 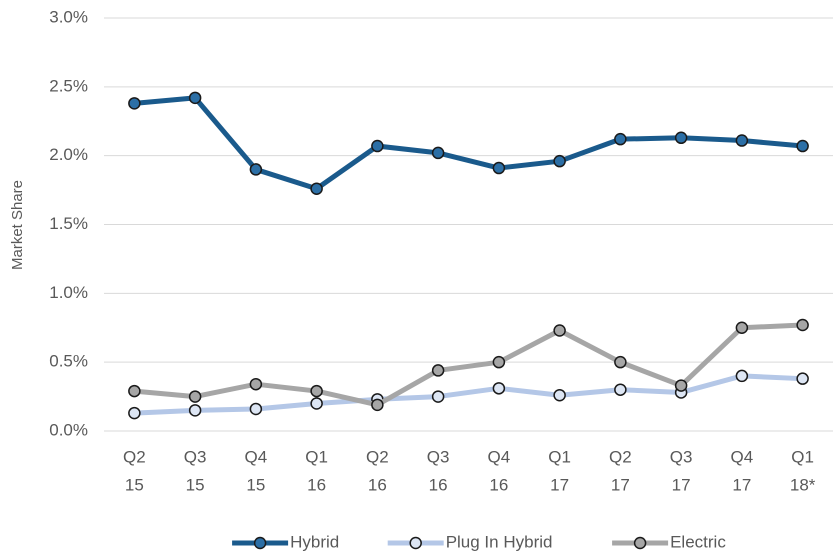 I want to click on legend-label: Hybrid, so click(x=314, y=541).